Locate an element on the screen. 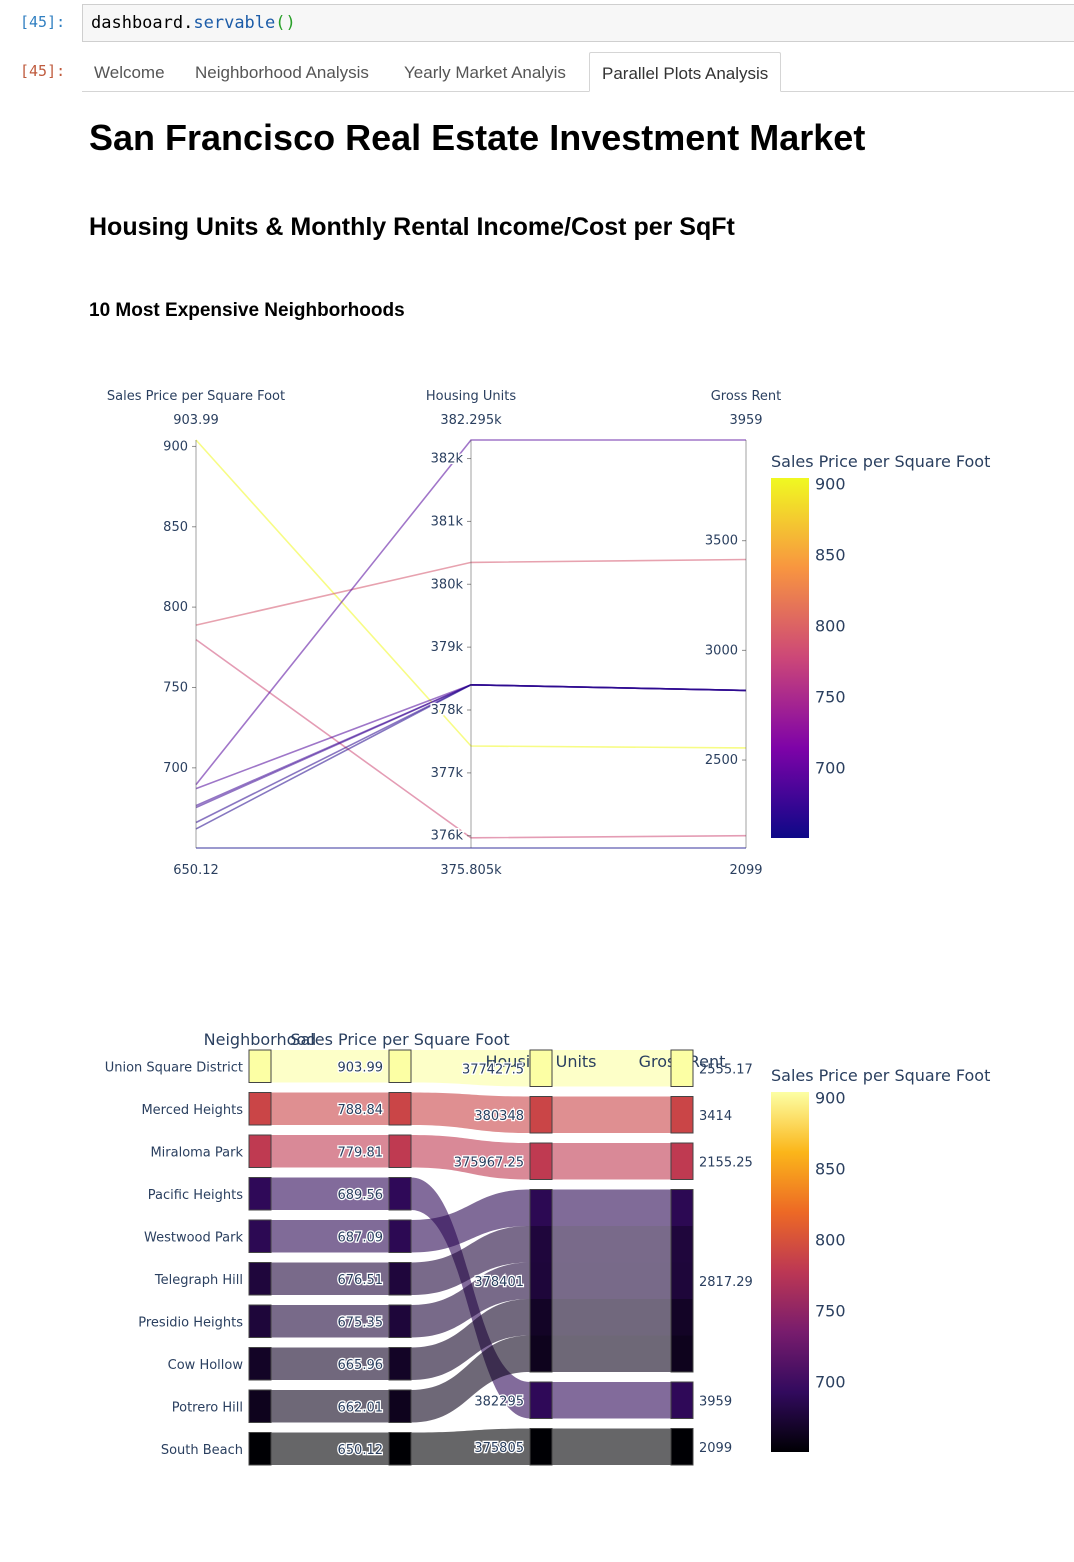  pcat-colorbar-tick: 800 is located at coordinates (830, 1239).